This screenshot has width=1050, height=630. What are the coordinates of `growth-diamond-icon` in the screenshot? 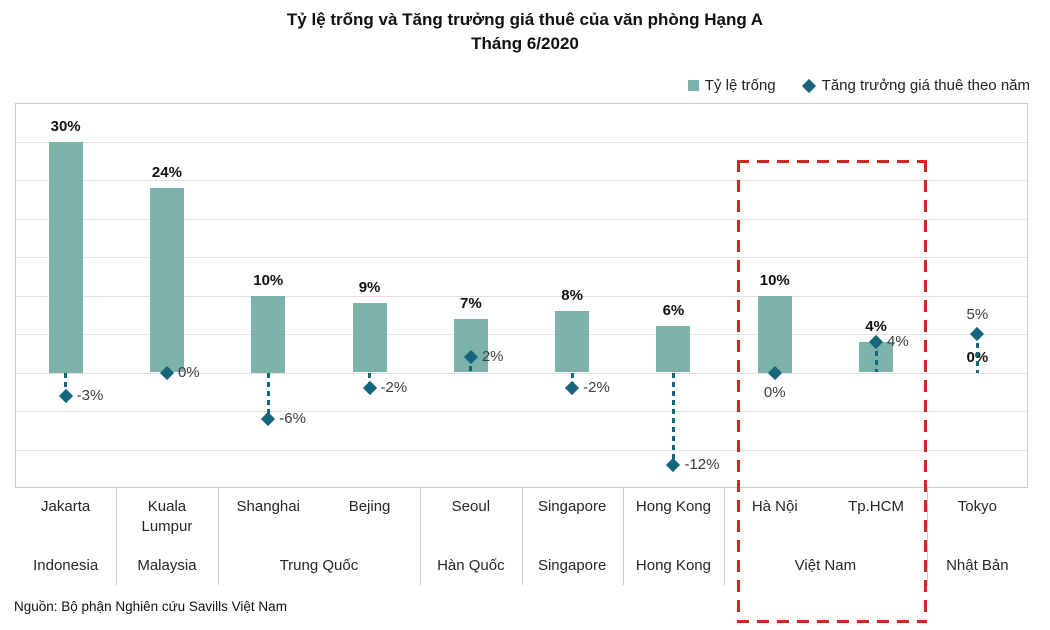 It's located at (808, 85).